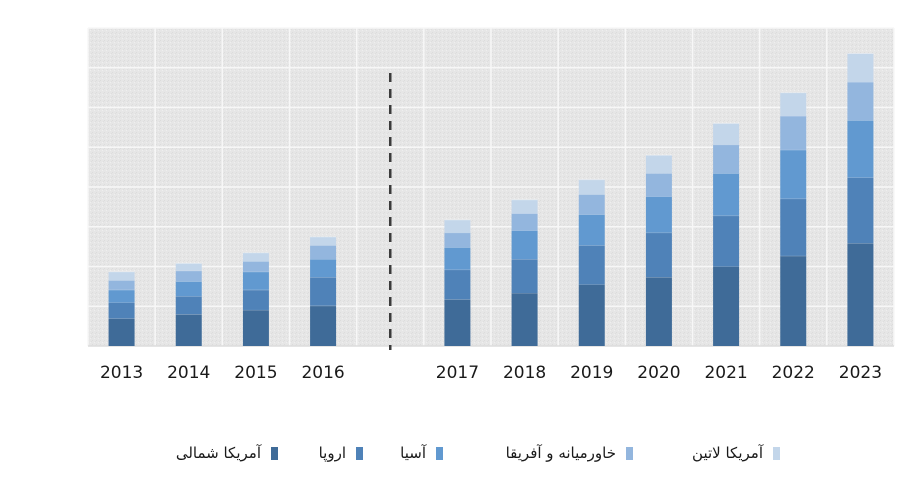 This screenshot has height=488, width=917. What do you see at coordinates (274, 453) in the screenshot?
I see `legend-swatch-north-america` at bounding box center [274, 453].